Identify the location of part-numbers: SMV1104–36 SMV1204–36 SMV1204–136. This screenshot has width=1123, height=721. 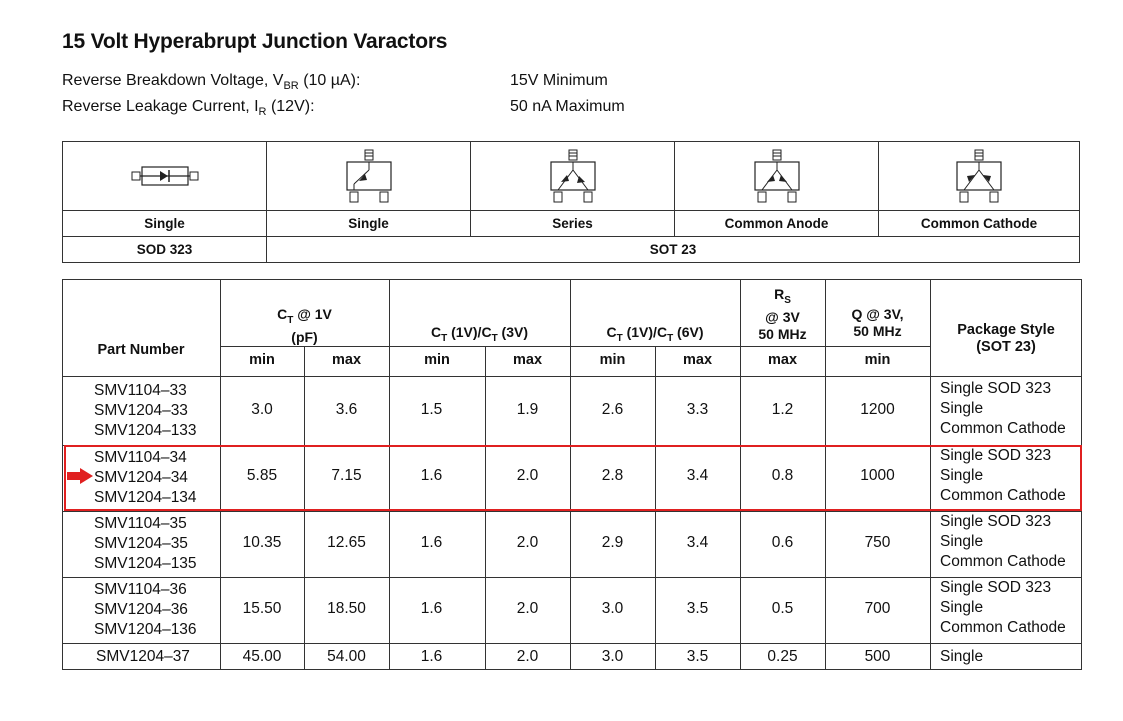
(145, 609).